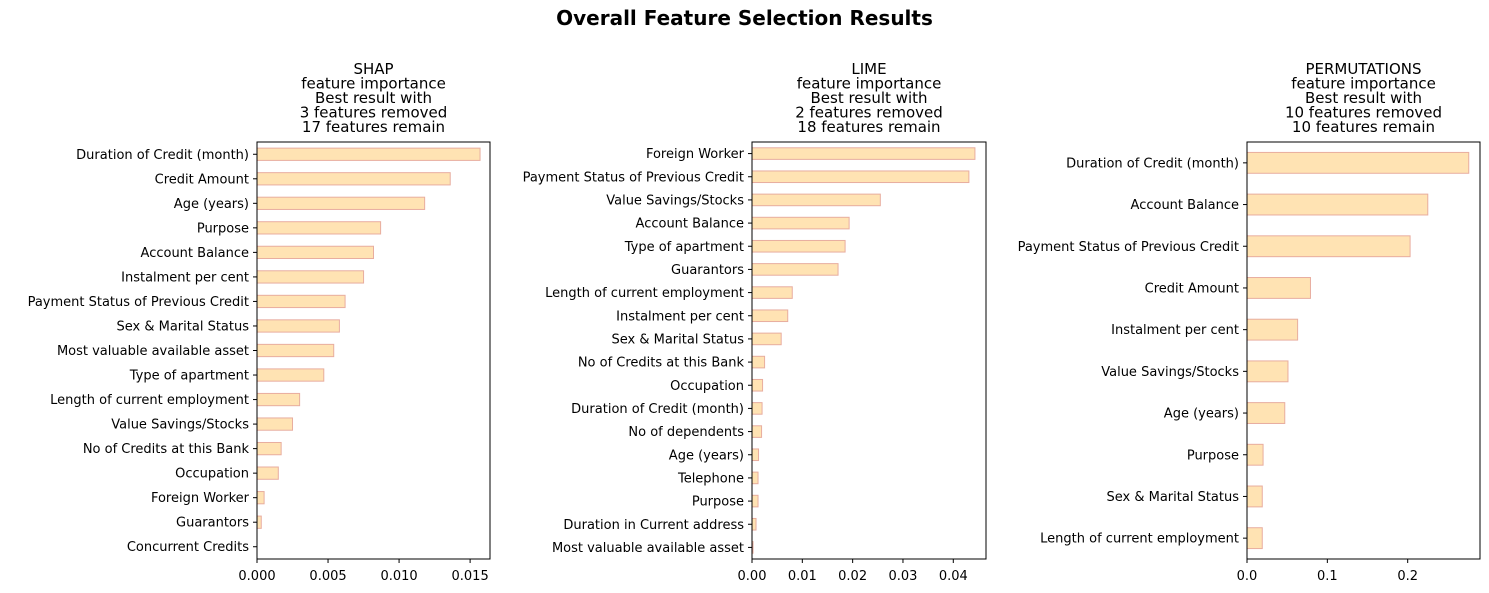 The image size is (1489, 593). Describe the element at coordinates (374, 113) in the screenshot. I see `subplot-title-line: 3 features removed` at that location.